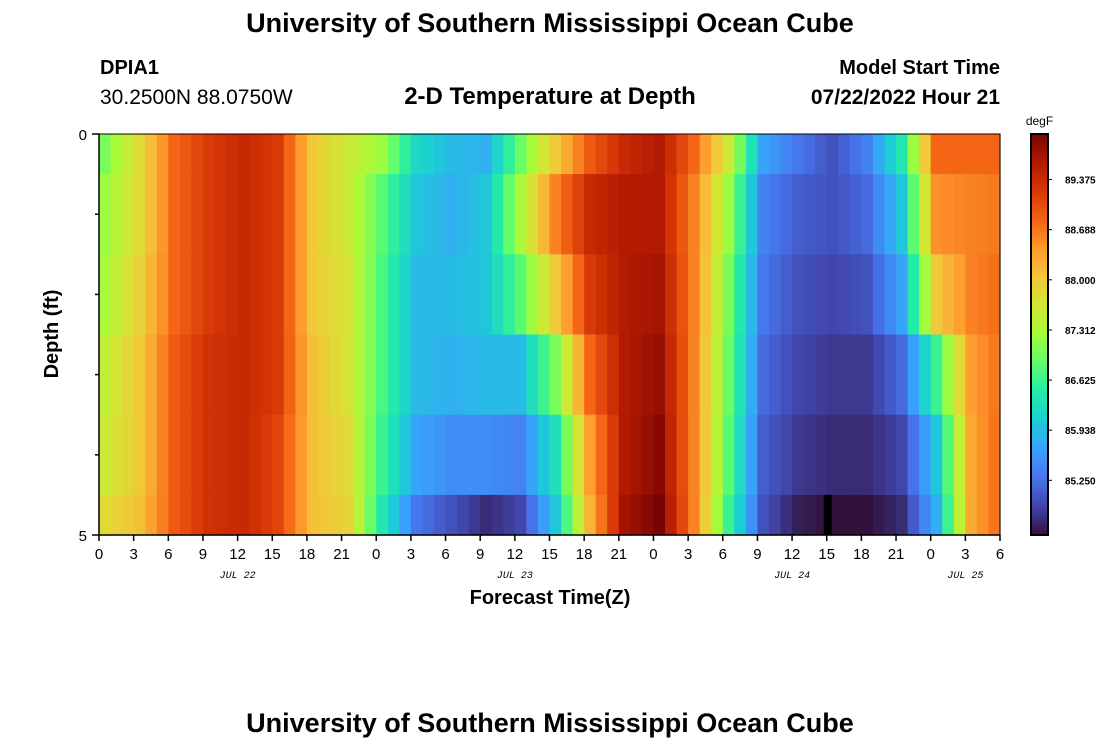 This screenshot has width=1100, height=750. What do you see at coordinates (826, 554) in the screenshot?
I see `x-tick-label: 15` at bounding box center [826, 554].